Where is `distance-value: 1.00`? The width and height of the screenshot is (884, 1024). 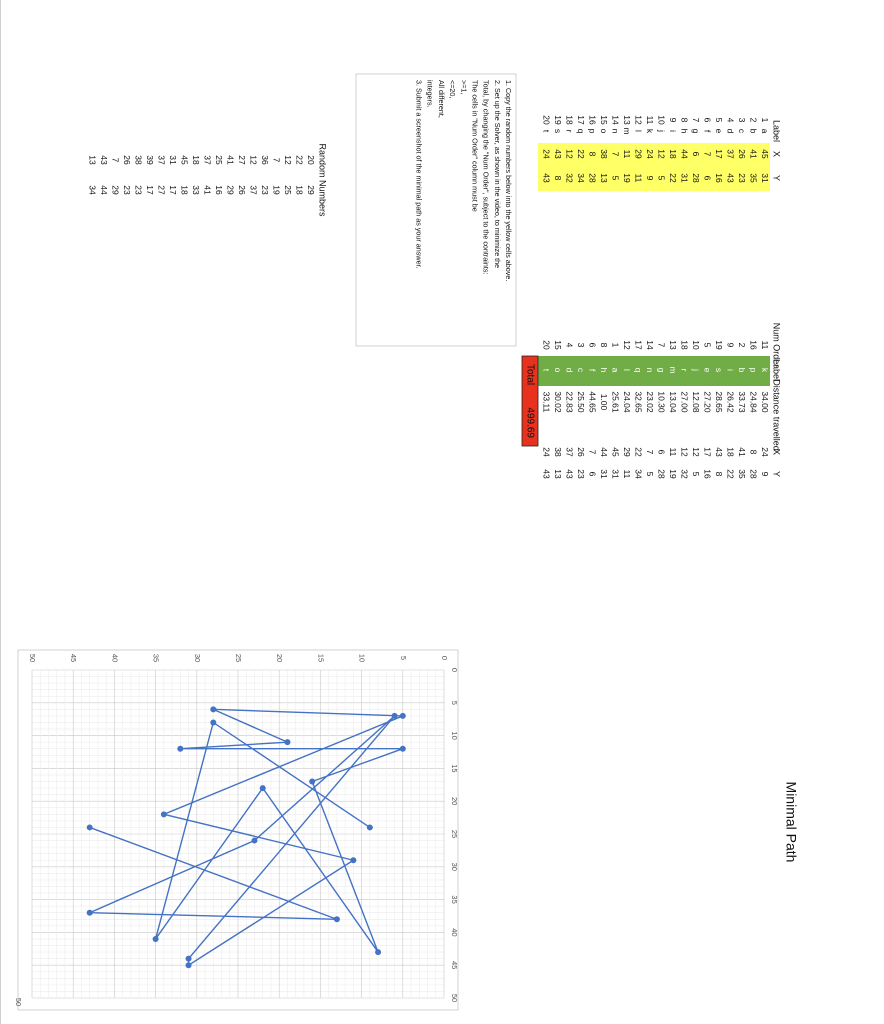
distance-value: 1.00 is located at coordinates (604, 402).